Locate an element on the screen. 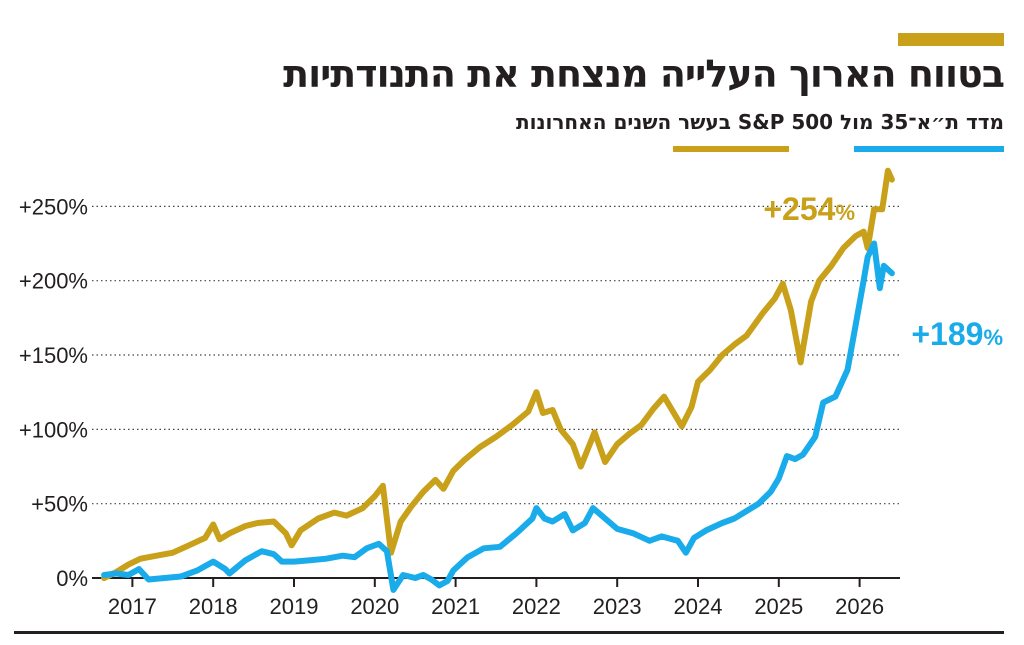  x-tick-label: 2022 is located at coordinates (536, 606).